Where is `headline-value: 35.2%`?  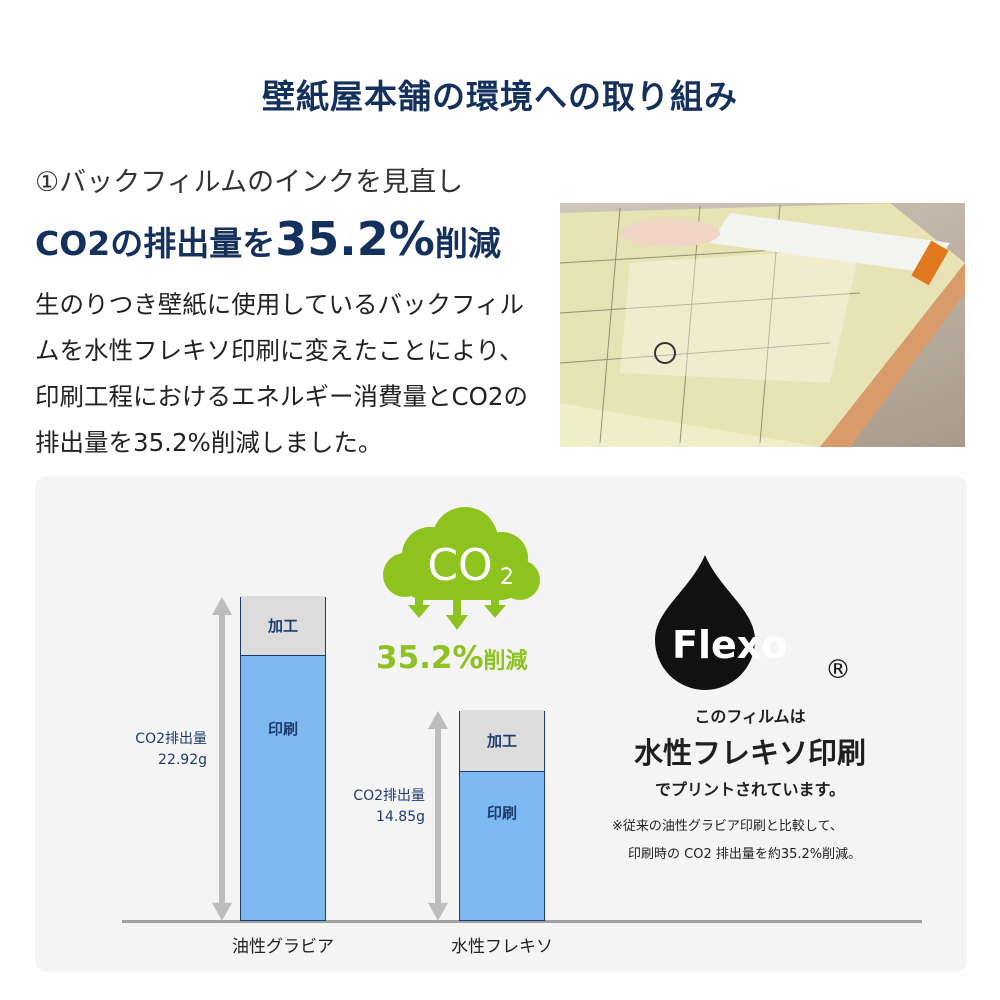 headline-value: 35.2% is located at coordinates (355, 239).